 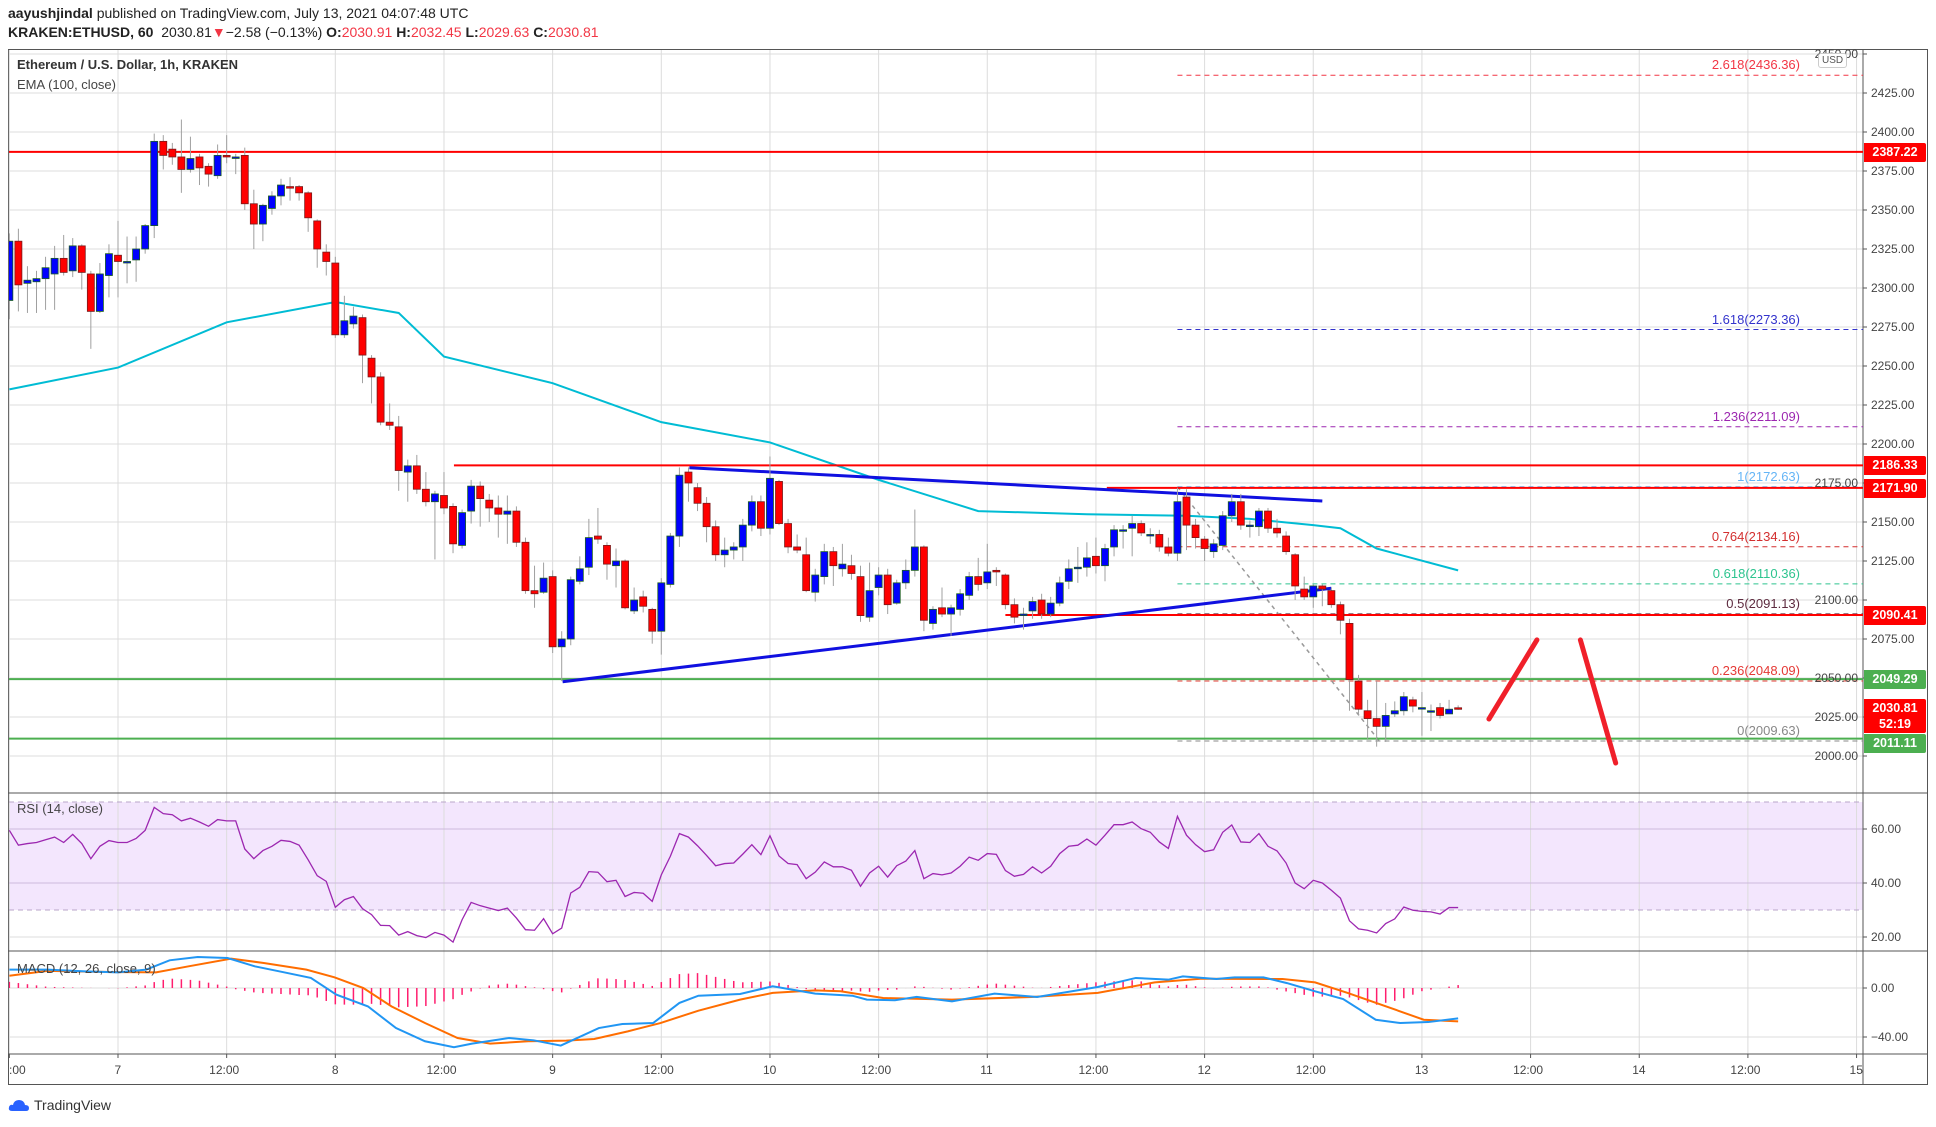 I want to click on rsi-legend: RSI (14, close), so click(x=60, y=808).